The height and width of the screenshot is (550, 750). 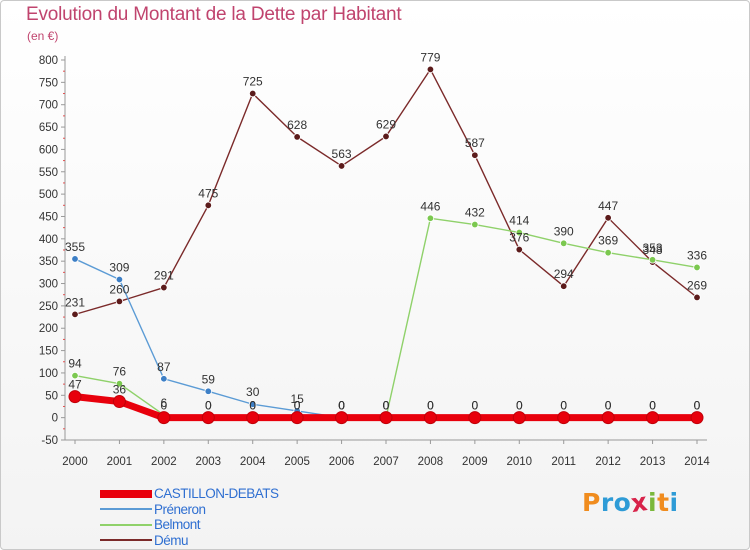 I want to click on data-label: 587, so click(x=475, y=143).